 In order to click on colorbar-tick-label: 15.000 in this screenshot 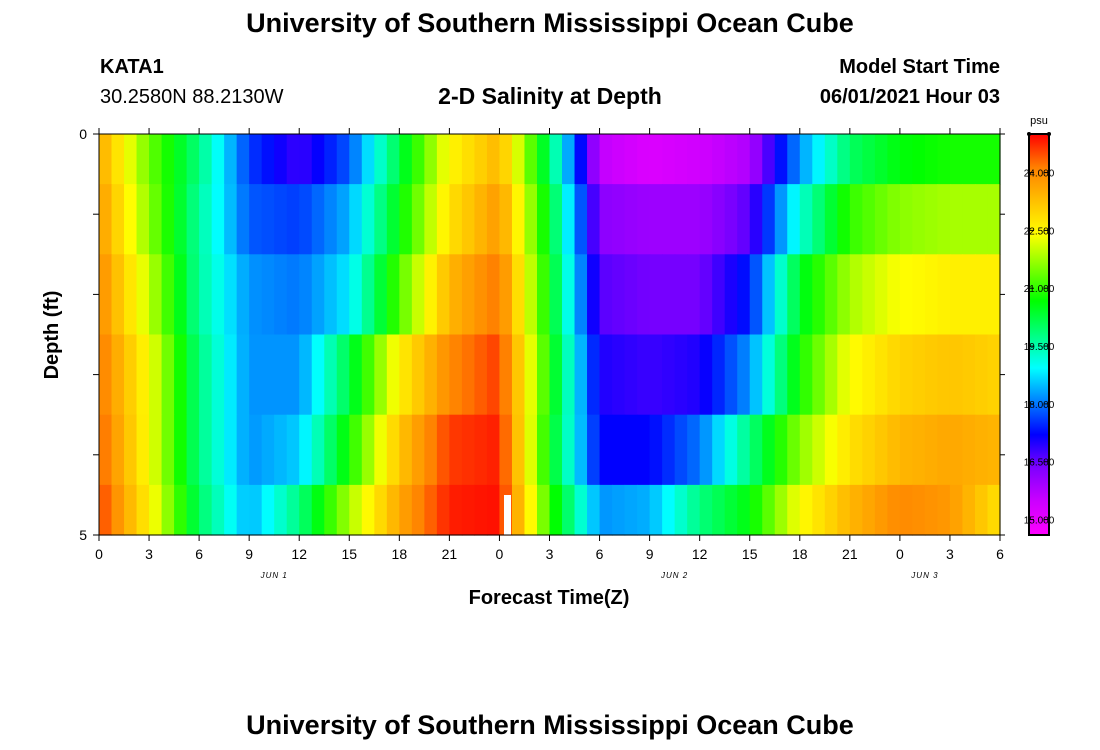, I will do `click(1039, 521)`.